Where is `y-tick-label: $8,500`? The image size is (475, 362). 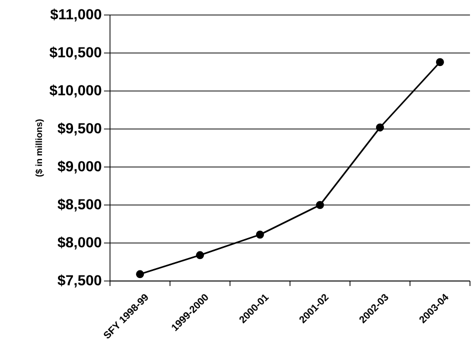
y-tick-label: $8,500 is located at coordinates (80, 205).